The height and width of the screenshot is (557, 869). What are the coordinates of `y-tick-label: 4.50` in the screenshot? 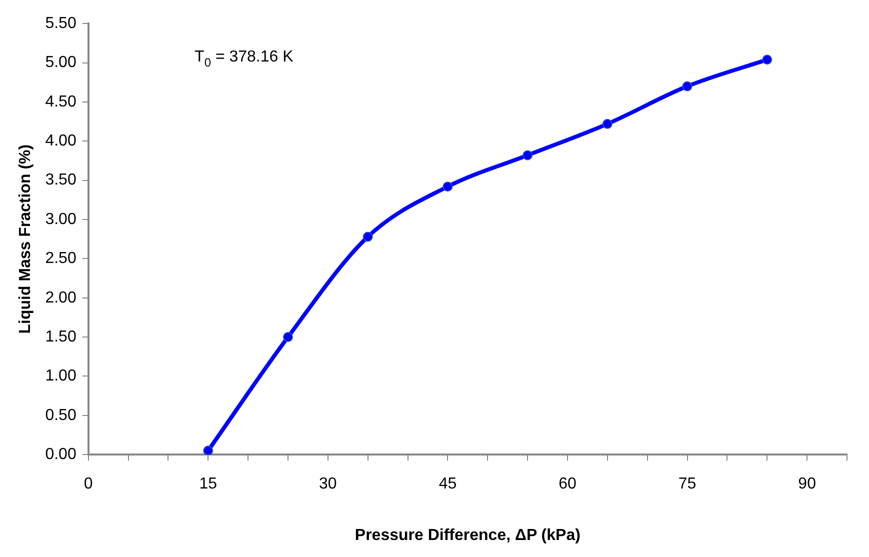 It's located at (60, 101).